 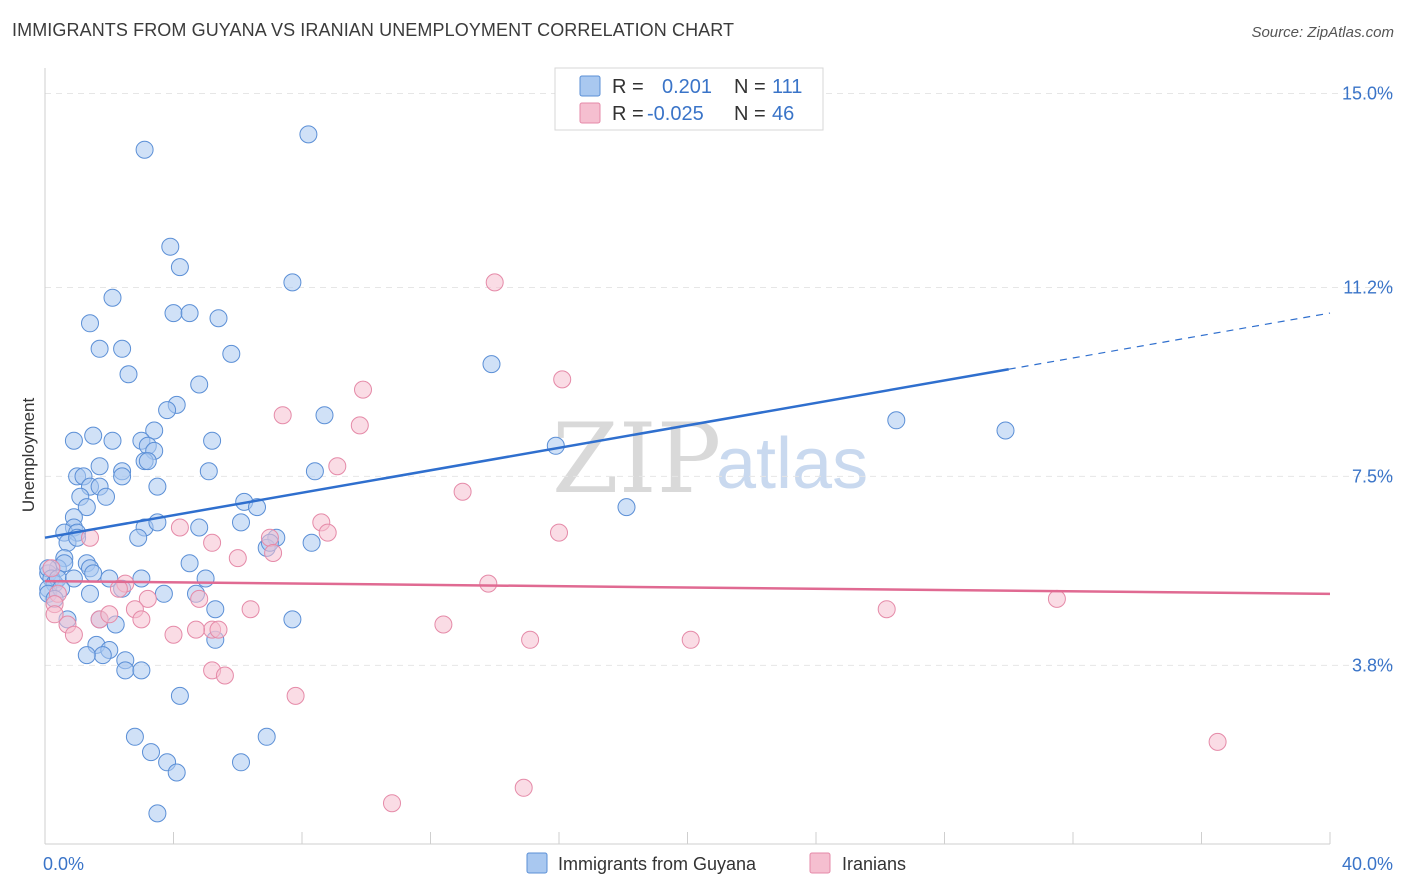 What do you see at coordinates (1368, 288) in the screenshot?
I see `y-tick-label-2: 11.2%` at bounding box center [1368, 288].